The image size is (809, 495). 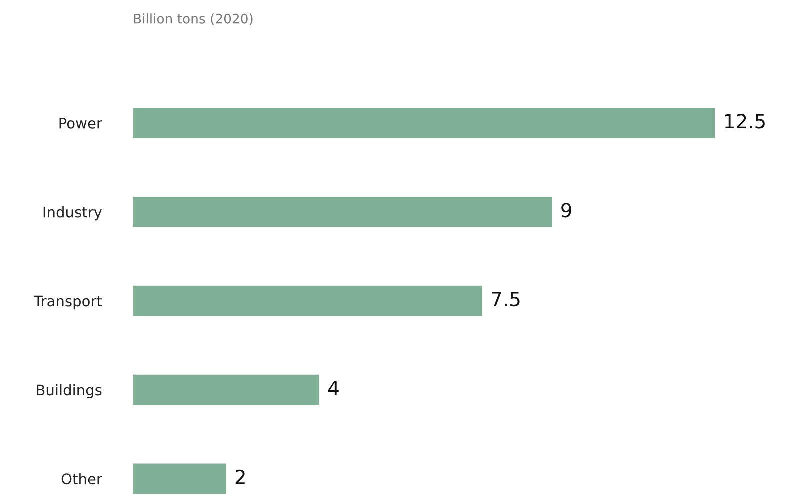 I want to click on data-label: 7.5, so click(x=506, y=299).